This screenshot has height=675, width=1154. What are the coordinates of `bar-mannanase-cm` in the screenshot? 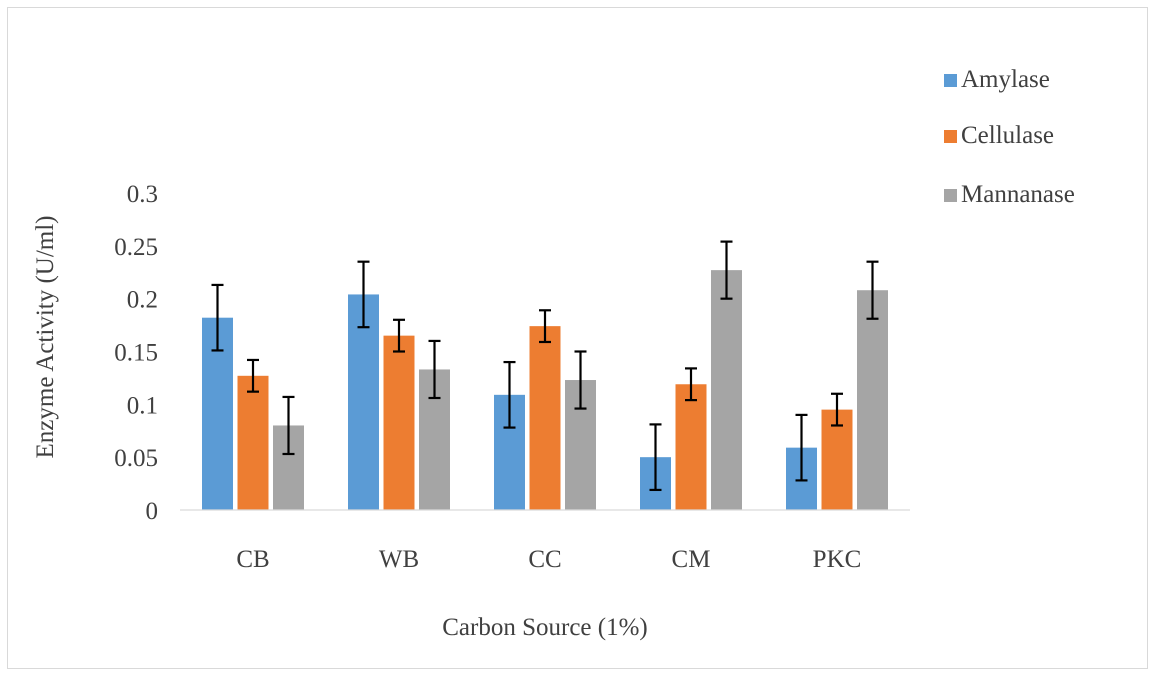 It's located at (726, 390).